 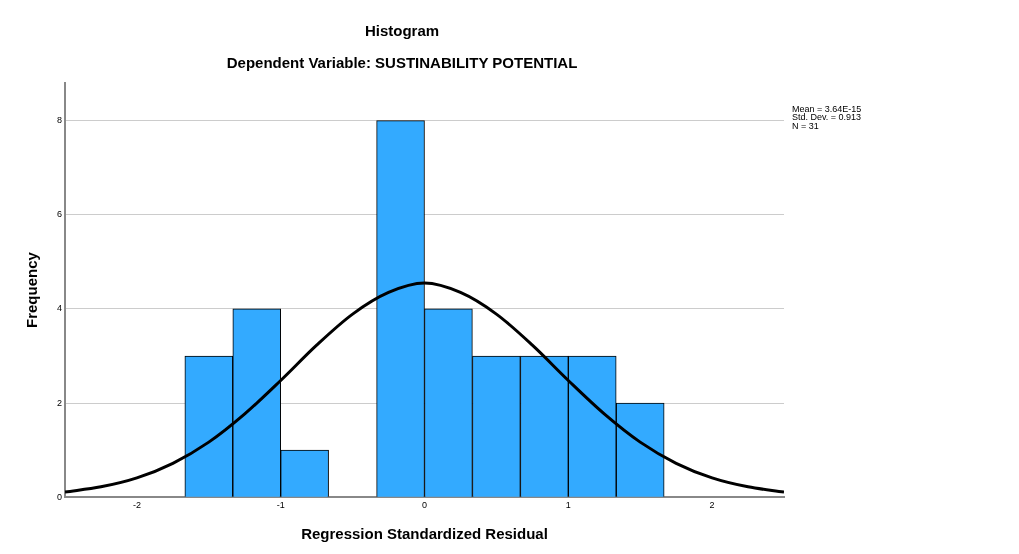 I want to click on chart-title: Histogram, so click(x=402, y=31).